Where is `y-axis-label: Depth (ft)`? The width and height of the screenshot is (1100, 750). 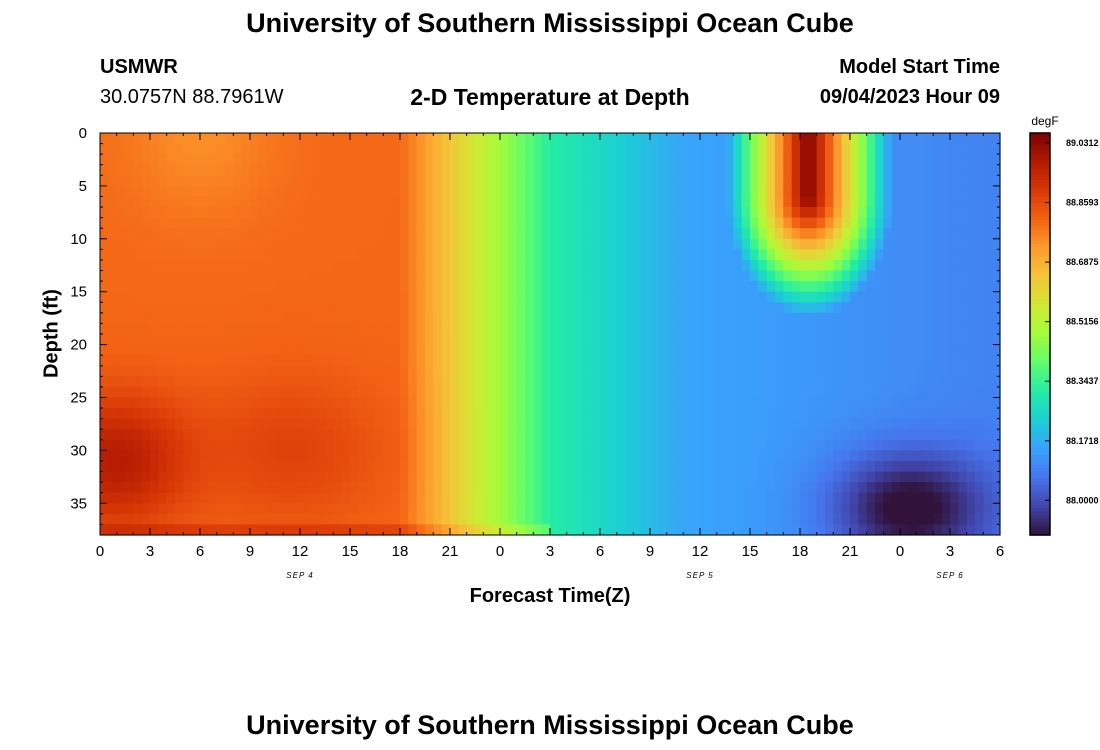
y-axis-label: Depth (ft) is located at coordinates (51, 333).